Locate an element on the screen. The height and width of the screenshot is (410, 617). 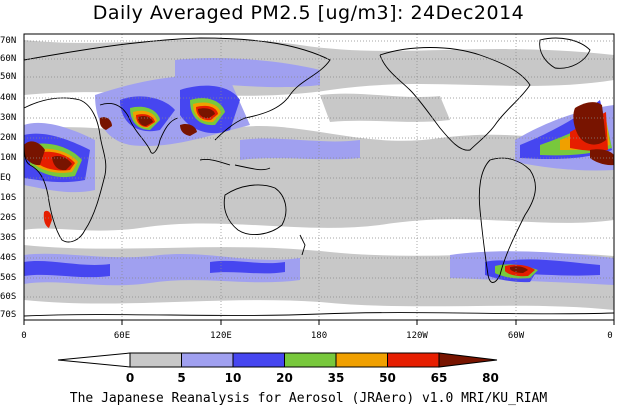
map-title: Daily Averaged PM2.5 [ug/m3]: 24Dec2014 is located at coordinates (308, 13).